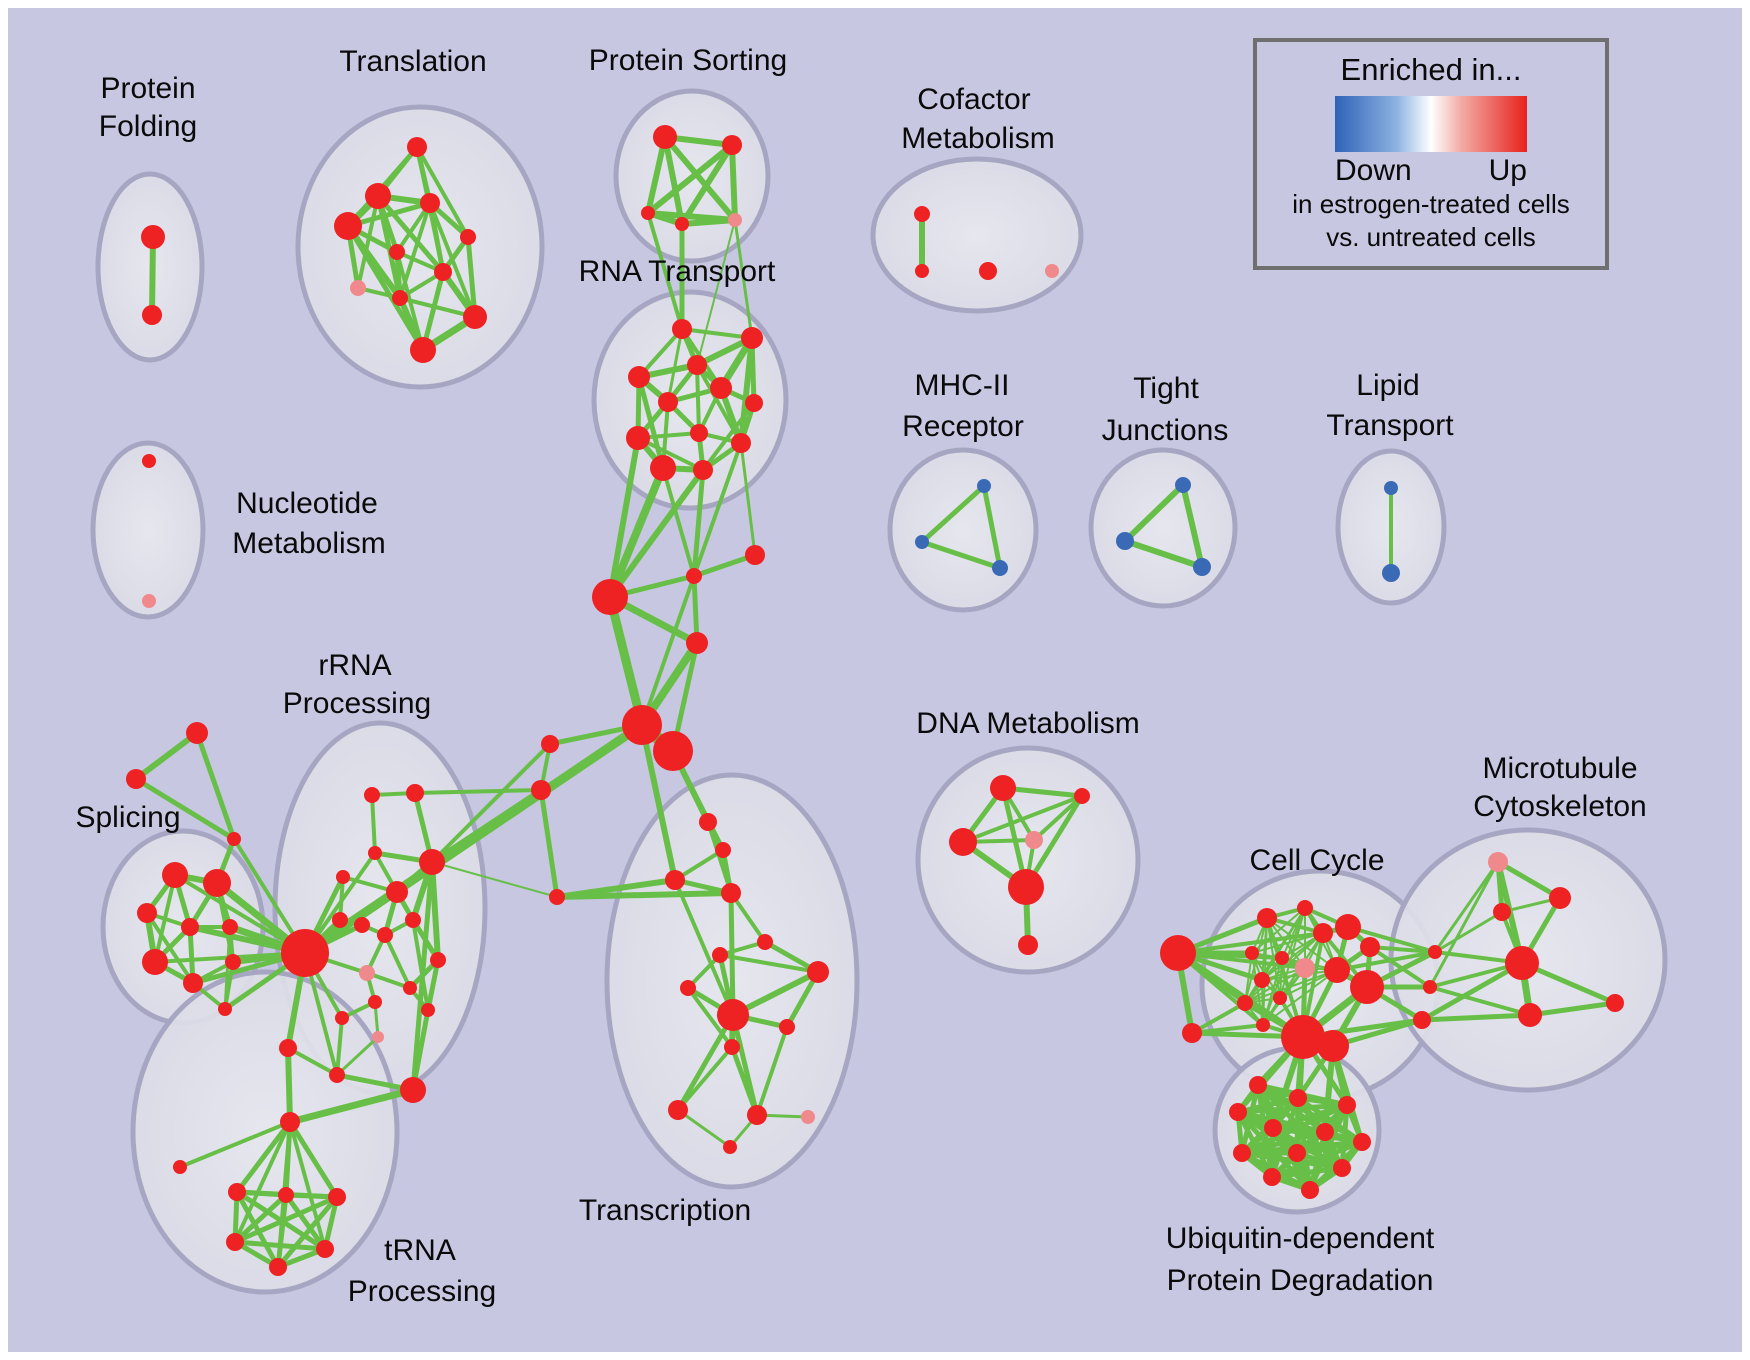  Describe the element at coordinates (988, 271) in the screenshot. I see `gene-set-node-cf2` at that location.